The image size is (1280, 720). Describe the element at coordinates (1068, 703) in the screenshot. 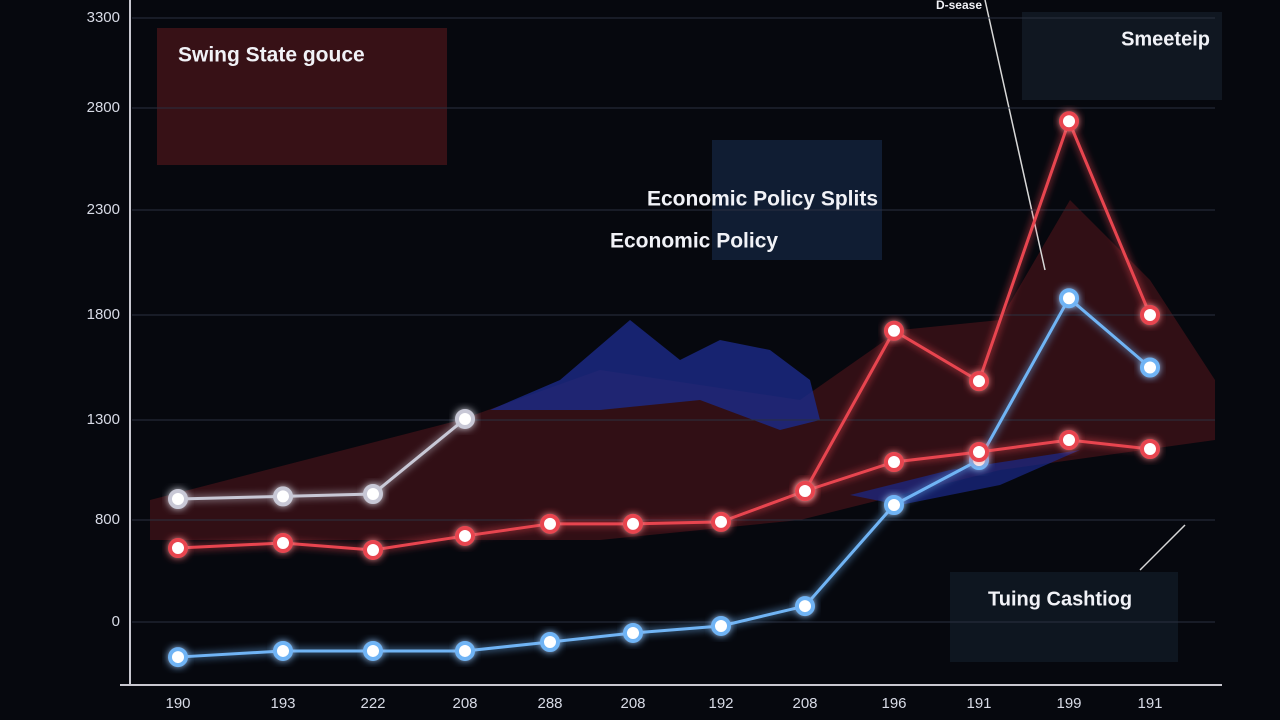

I see `x-tick-label: 199` at that location.